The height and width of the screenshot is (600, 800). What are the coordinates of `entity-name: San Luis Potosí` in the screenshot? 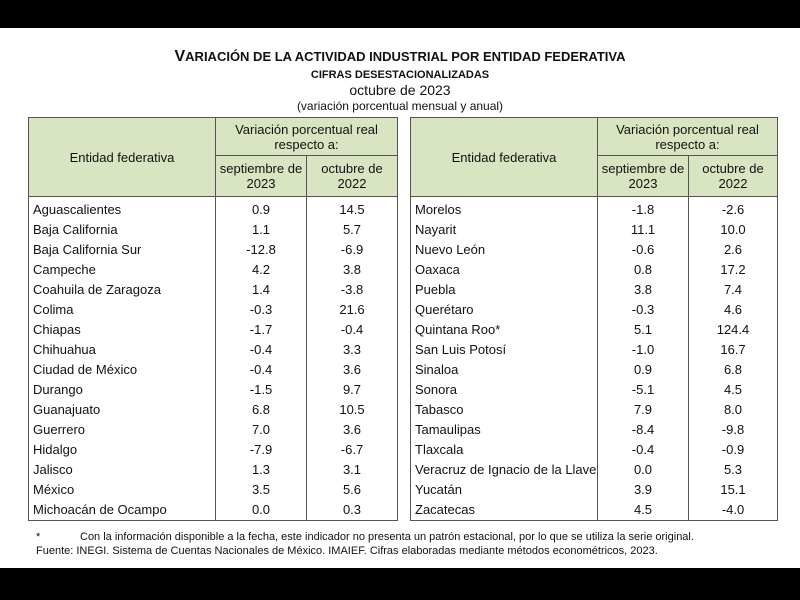 It's located at (504, 350).